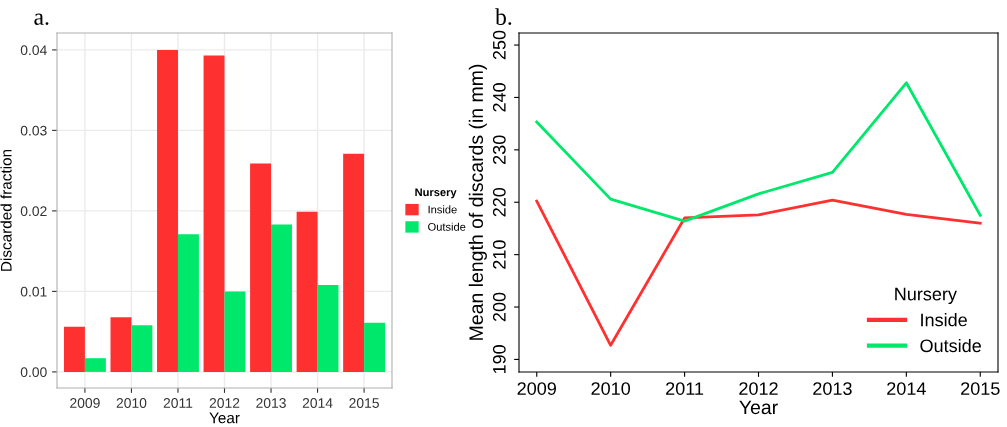 The image size is (1007, 427). What do you see at coordinates (41, 19) in the screenshot?
I see `chart-title: a.` at bounding box center [41, 19].